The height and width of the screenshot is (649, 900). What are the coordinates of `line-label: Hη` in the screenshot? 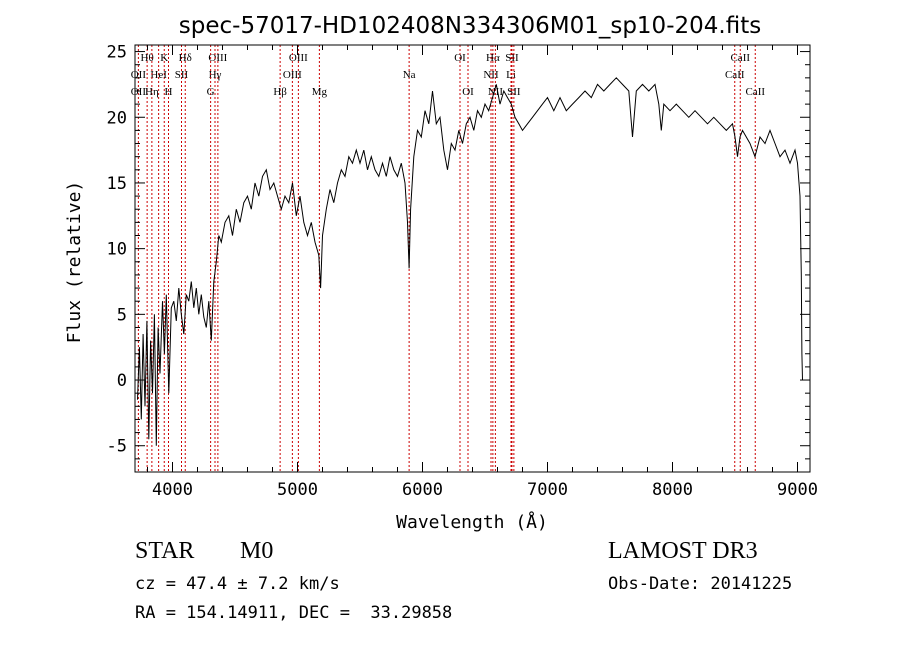 It's located at (152, 92).